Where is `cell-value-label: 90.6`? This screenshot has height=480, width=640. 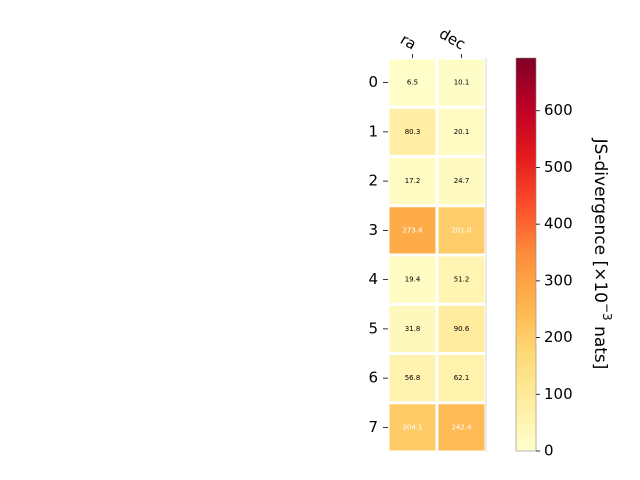 cell-value-label: 90.6 is located at coordinates (462, 329).